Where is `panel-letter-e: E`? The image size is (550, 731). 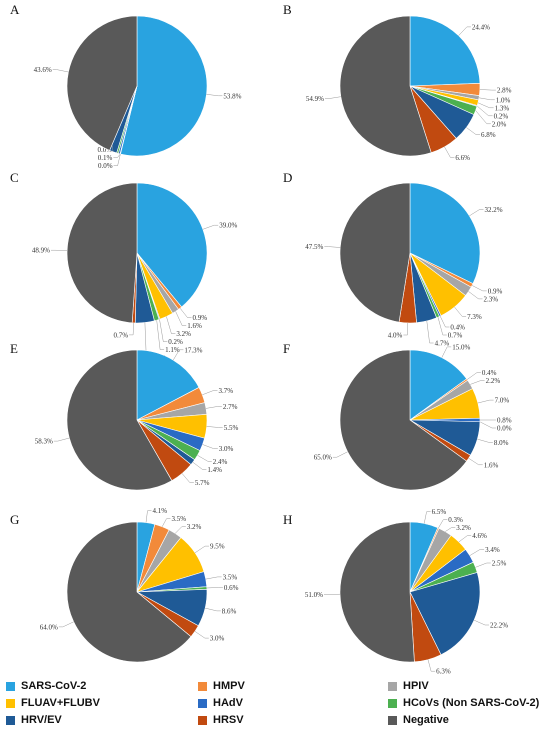 panel-letter-e: E is located at coordinates (14, 348).